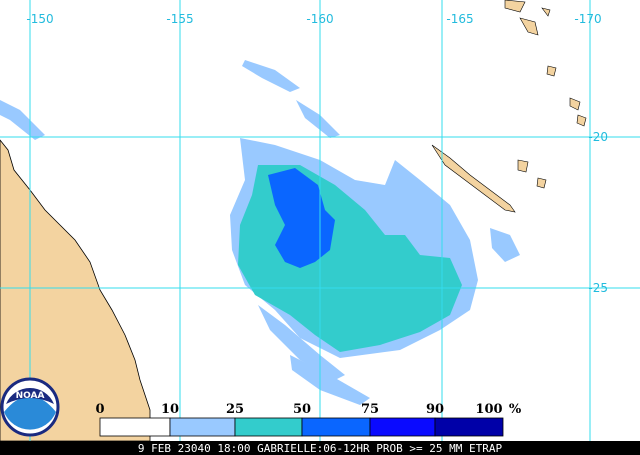 The width and height of the screenshot is (640, 455). What do you see at coordinates (319, 19) in the screenshot?
I see `lon-label: -160` at bounding box center [319, 19].